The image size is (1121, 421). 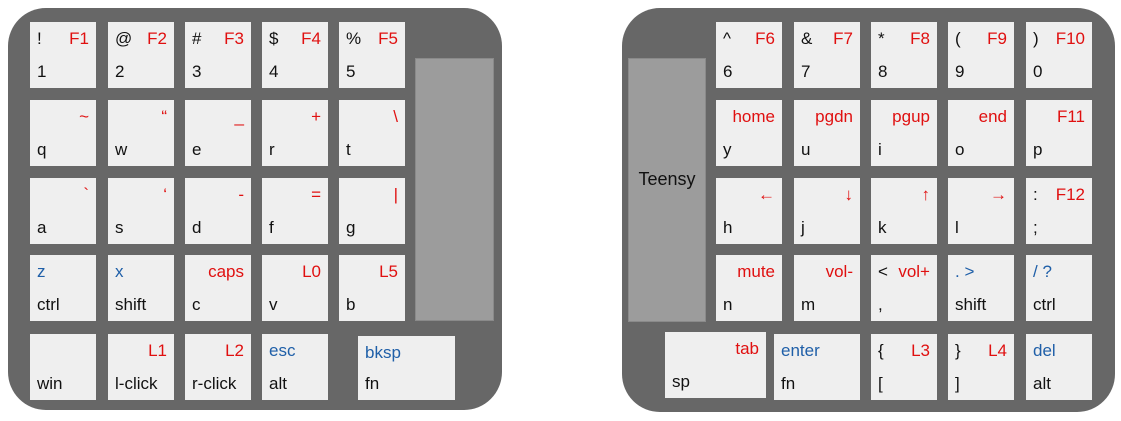 I want to click on legend-top-left: $, so click(x=274, y=38).